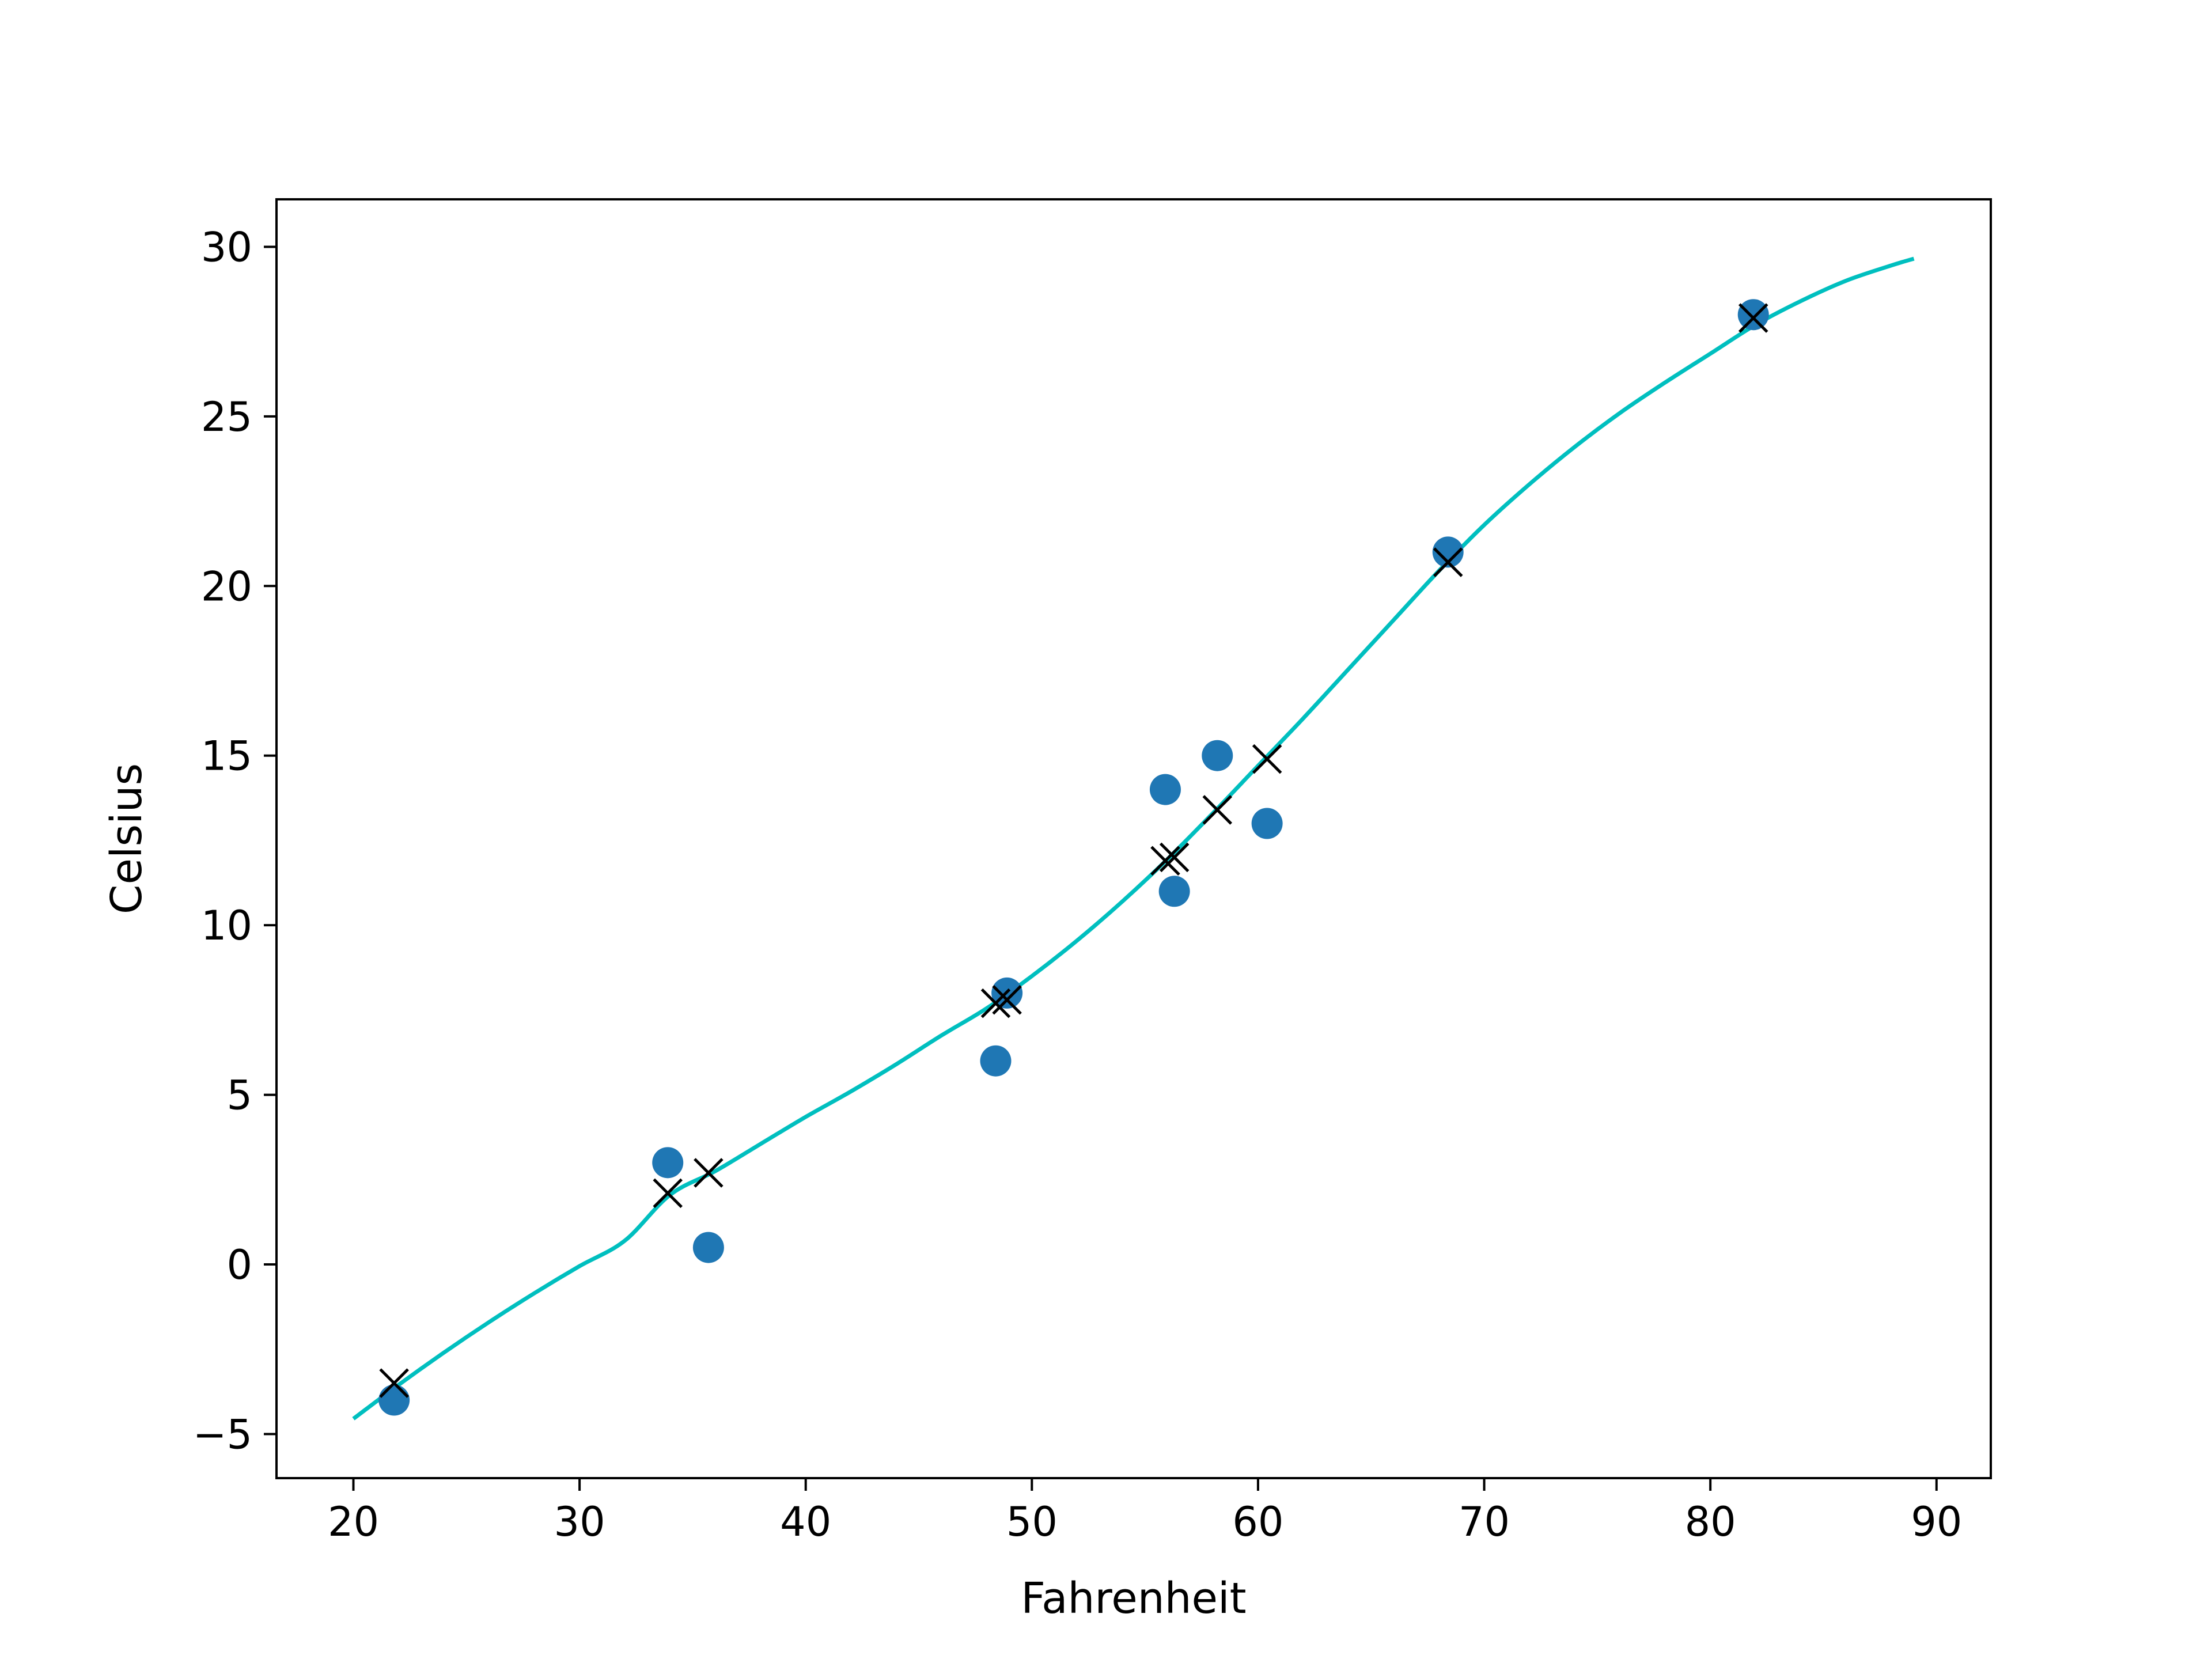 This screenshot has height=1659, width=2212. Describe the element at coordinates (1484, 1522) in the screenshot. I see `x-tick-label: 70` at that location.